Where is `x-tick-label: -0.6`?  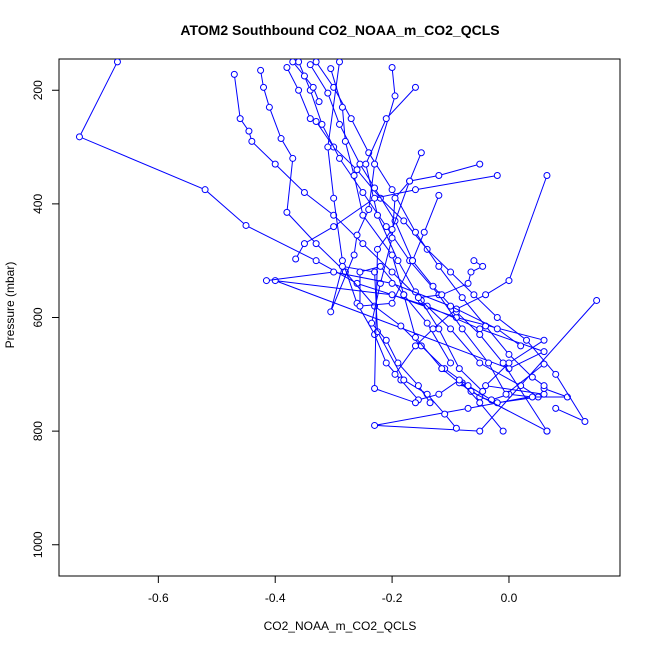
x-tick-label: -0.6 is located at coordinates (158, 598).